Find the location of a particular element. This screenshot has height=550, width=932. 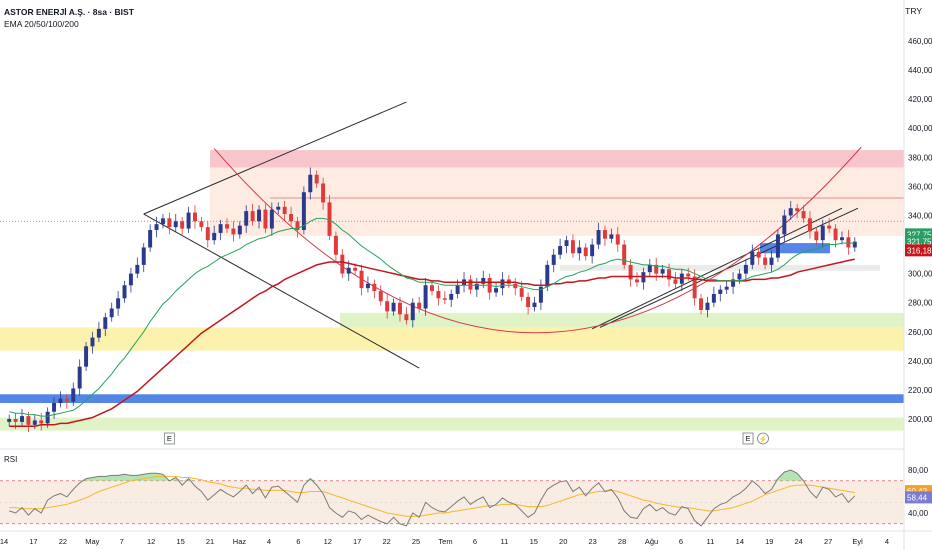

indicator-label: EMA 20/50/100/200 is located at coordinates (41, 24).